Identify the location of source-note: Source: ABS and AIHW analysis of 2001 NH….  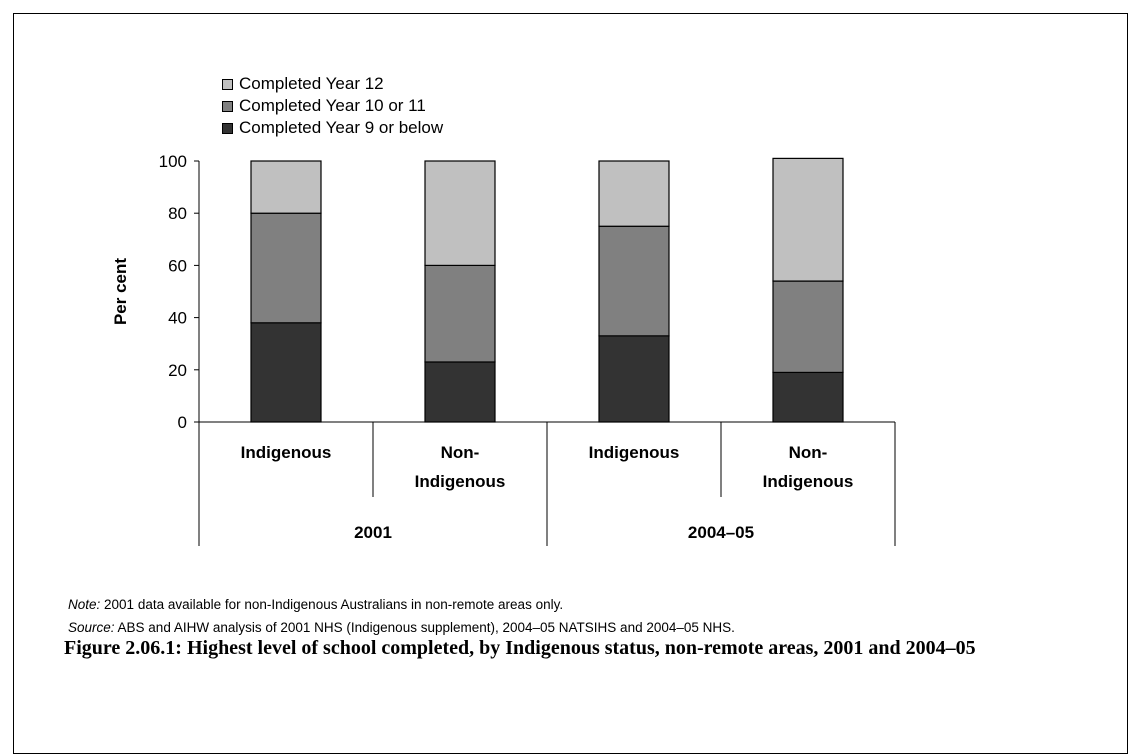
(401, 627).